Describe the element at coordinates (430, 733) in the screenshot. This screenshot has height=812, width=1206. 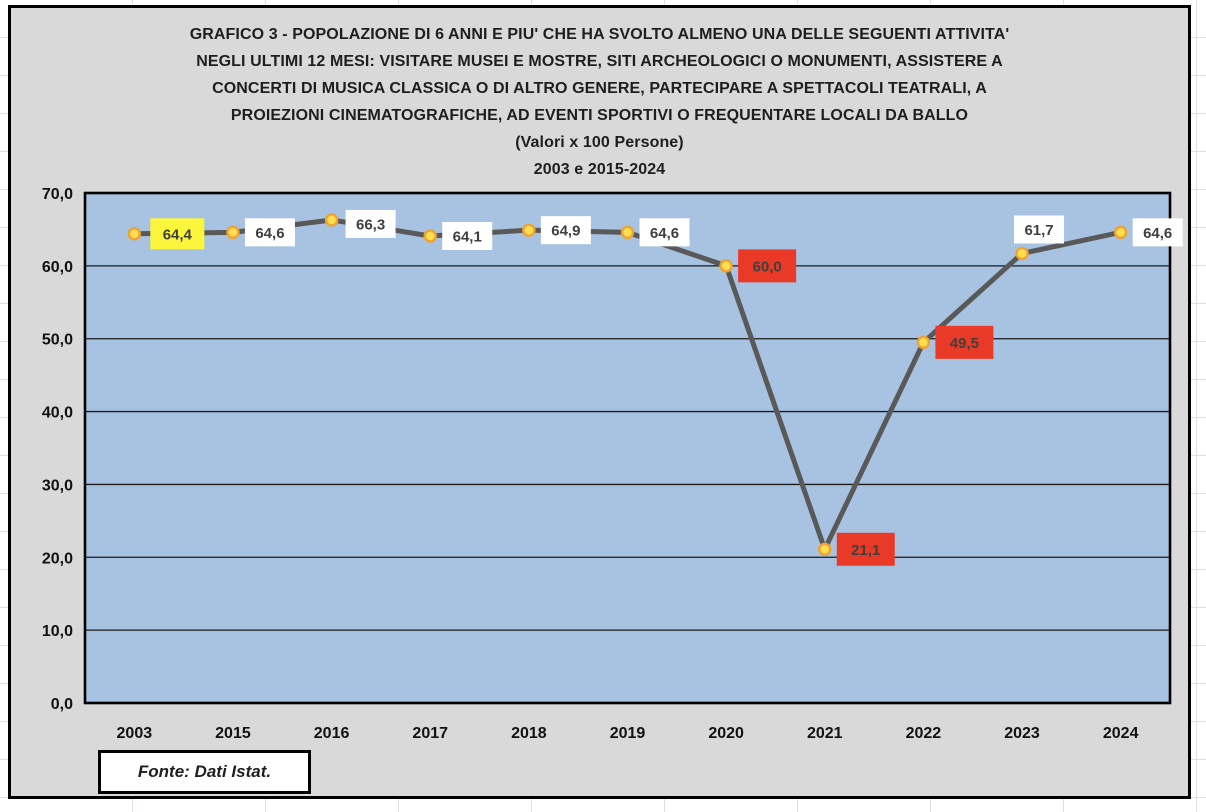
I see `x-axis-label: 2017` at that location.